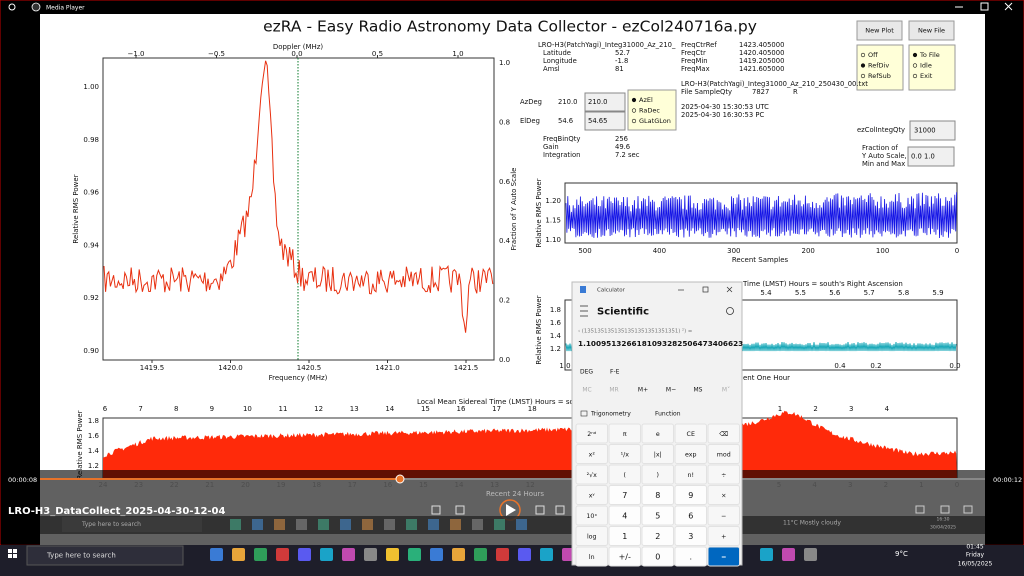 The height and width of the screenshot is (576, 1024). I want to click on calc-key-label: 3, so click(690, 536).